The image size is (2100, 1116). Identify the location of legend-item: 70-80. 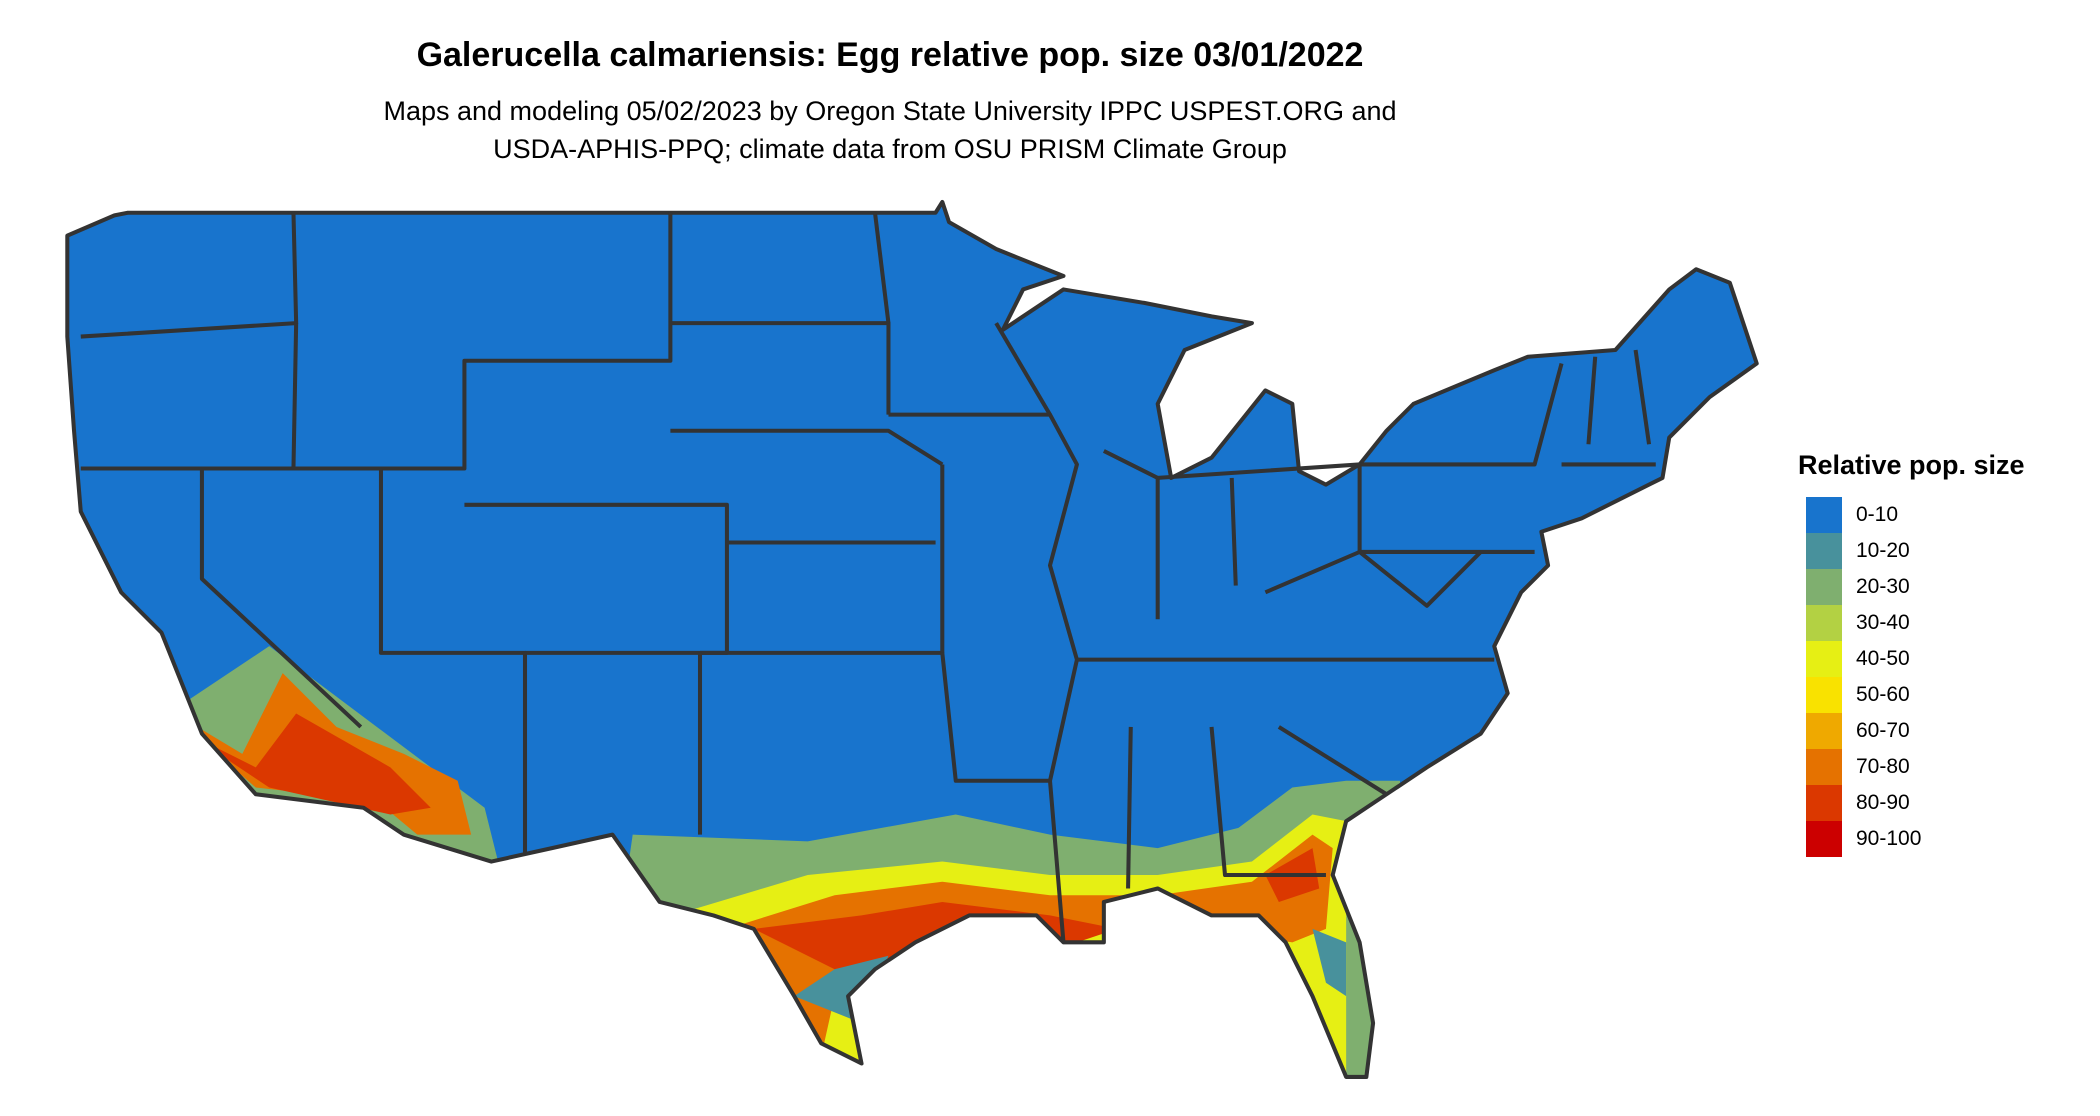
(1915, 767).